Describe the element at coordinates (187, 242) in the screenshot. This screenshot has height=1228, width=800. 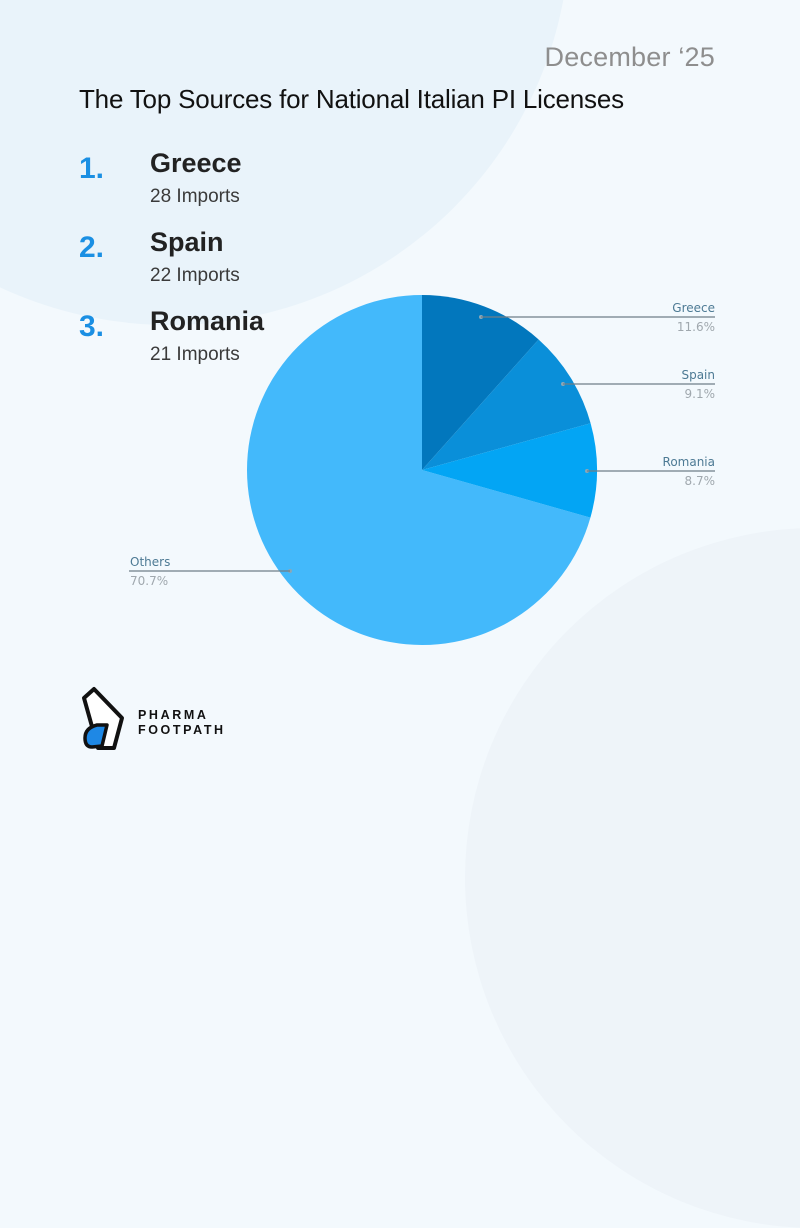
I see `rank-country: Spain` at that location.